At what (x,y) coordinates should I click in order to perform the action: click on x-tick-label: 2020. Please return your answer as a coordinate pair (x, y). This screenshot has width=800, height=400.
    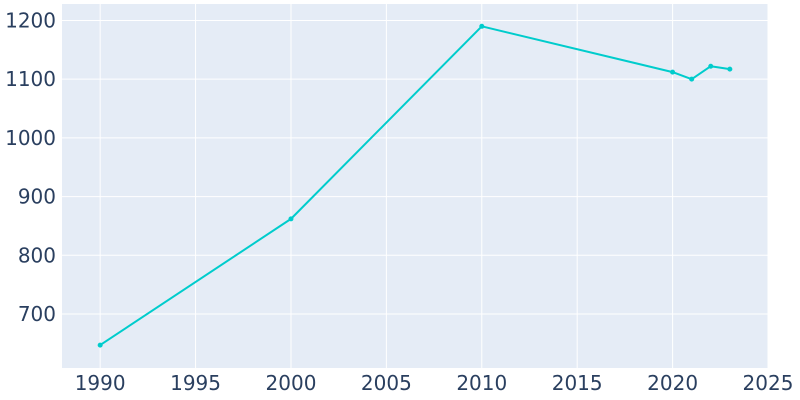
    Looking at the image, I should click on (672, 383).